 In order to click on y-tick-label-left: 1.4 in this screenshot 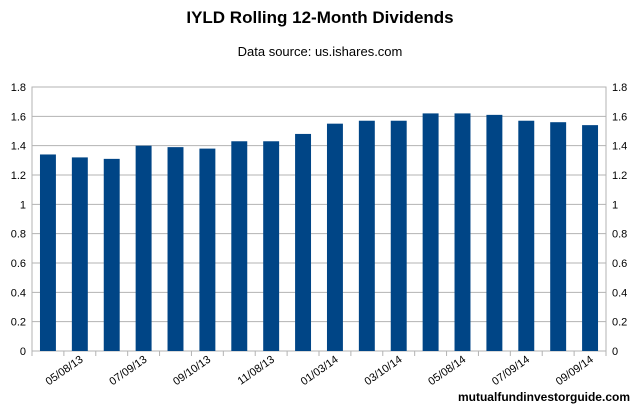, I will do `click(18, 147)`.